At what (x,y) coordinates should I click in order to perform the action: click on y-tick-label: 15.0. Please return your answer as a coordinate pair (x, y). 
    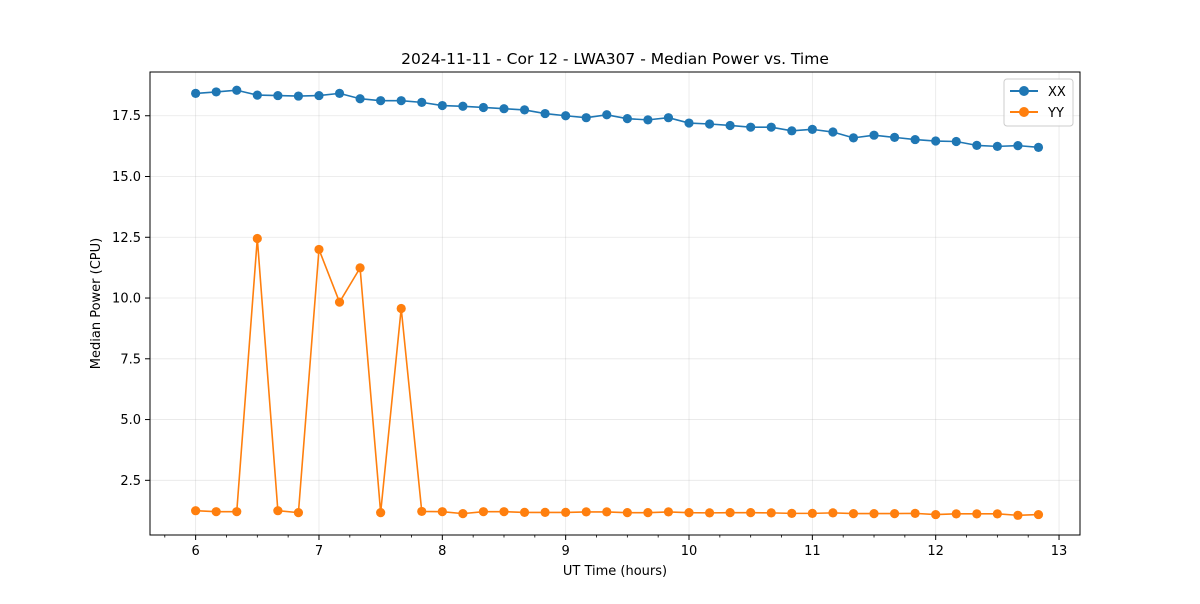
    Looking at the image, I should click on (126, 177).